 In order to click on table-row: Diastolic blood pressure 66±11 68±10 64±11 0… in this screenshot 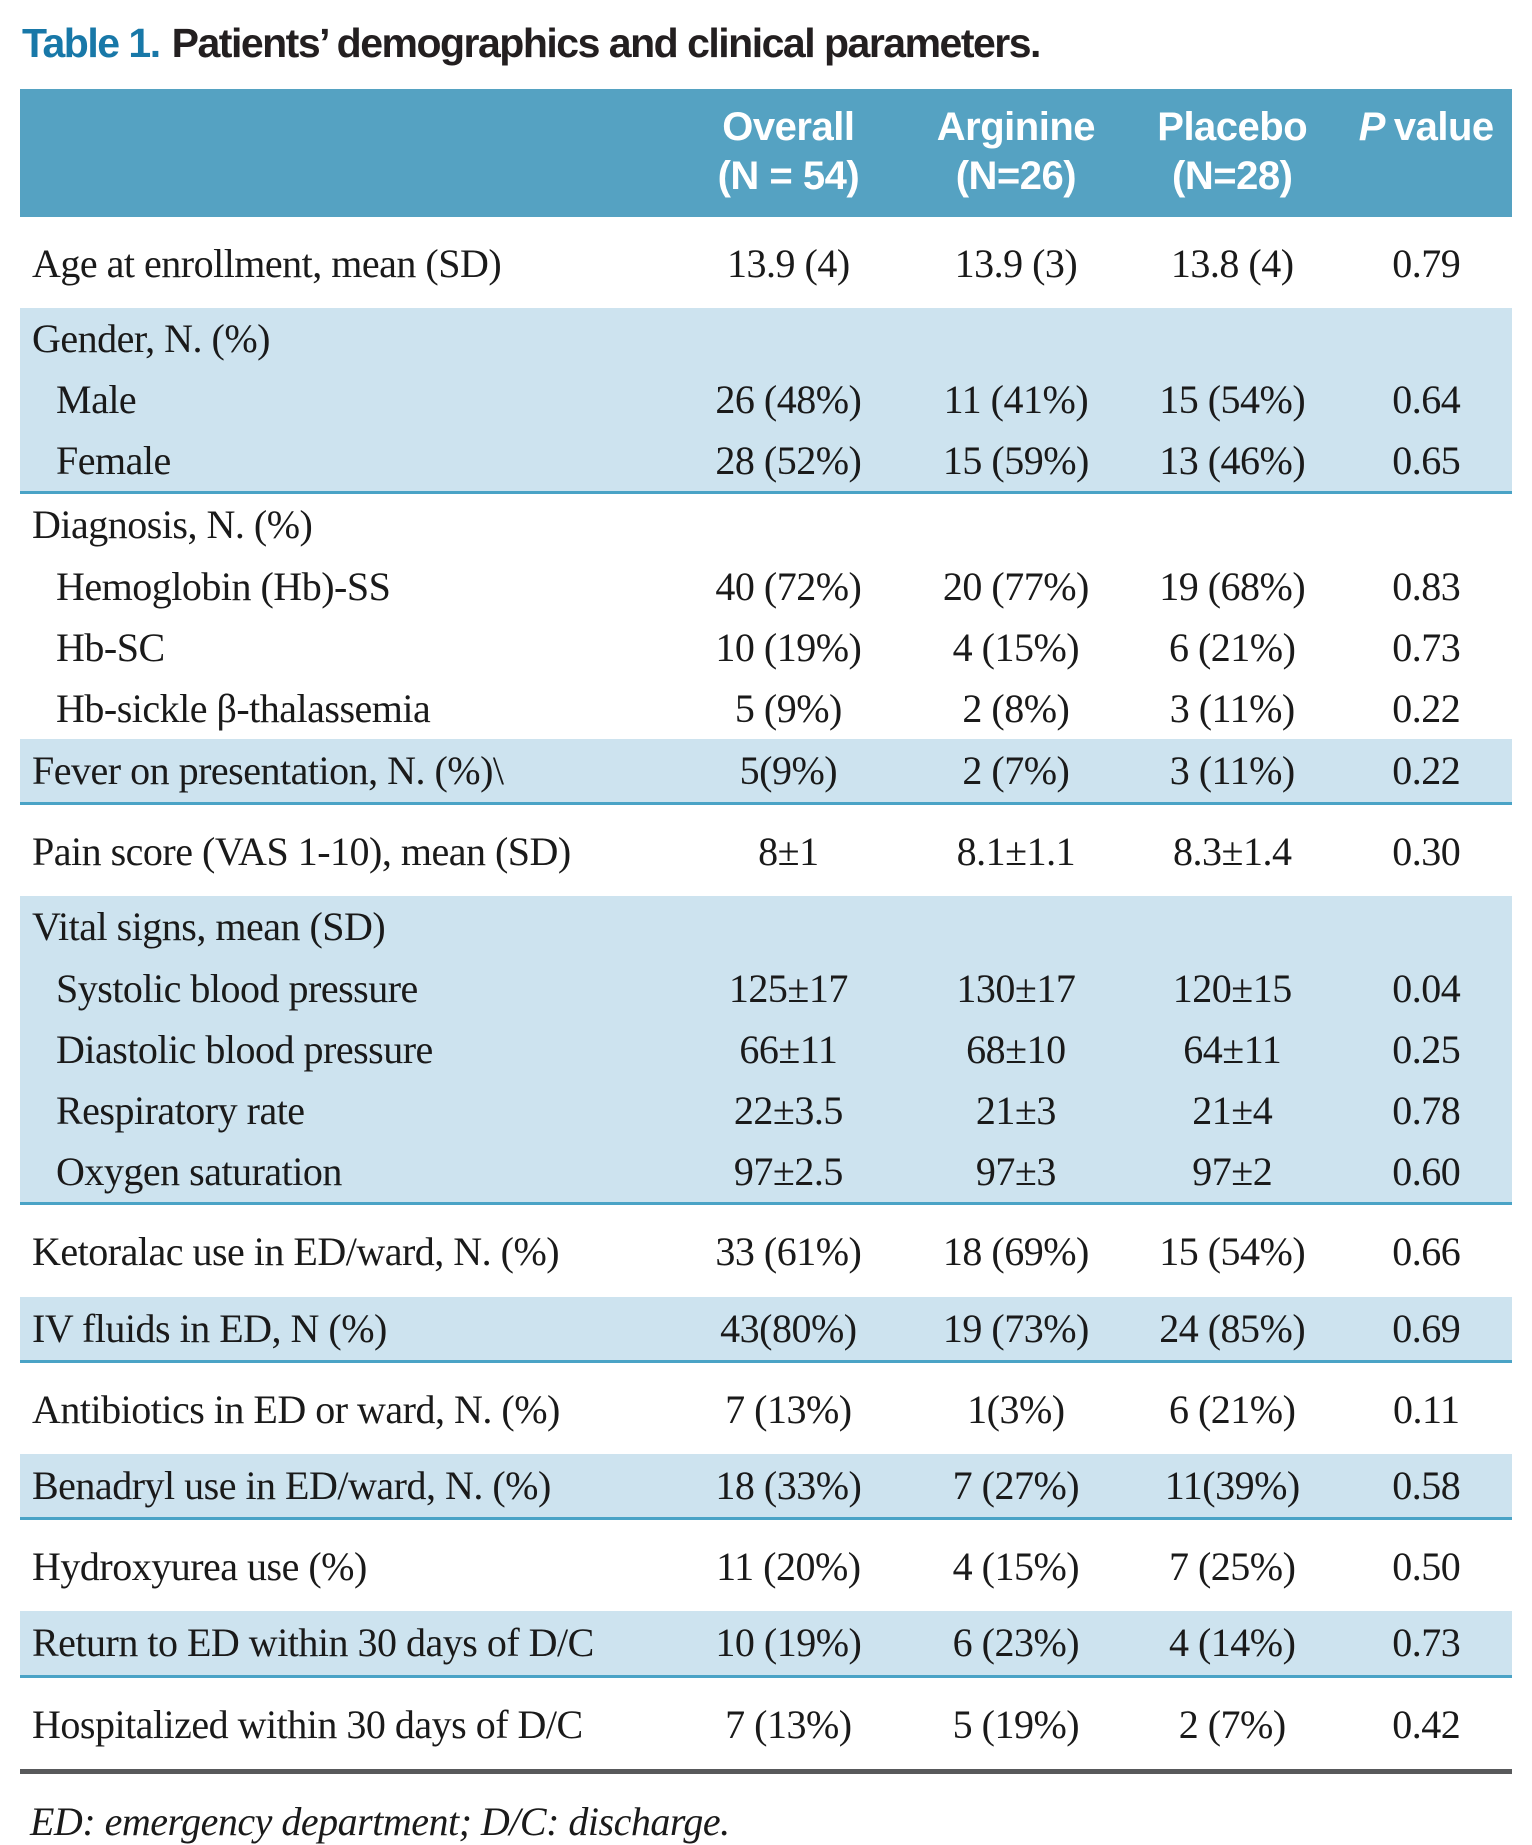, I will do `click(766, 1049)`.